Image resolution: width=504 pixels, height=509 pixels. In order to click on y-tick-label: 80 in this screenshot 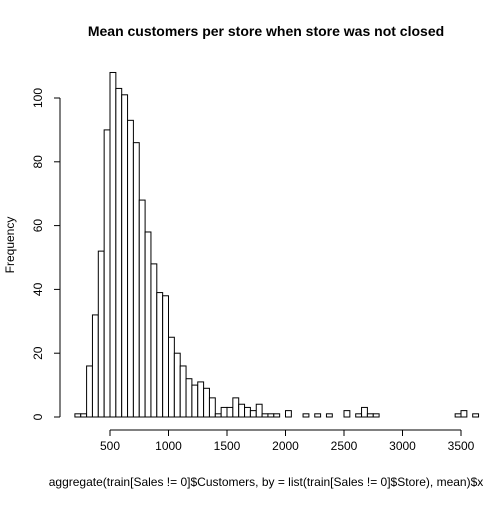, I will do `click(38, 162)`.